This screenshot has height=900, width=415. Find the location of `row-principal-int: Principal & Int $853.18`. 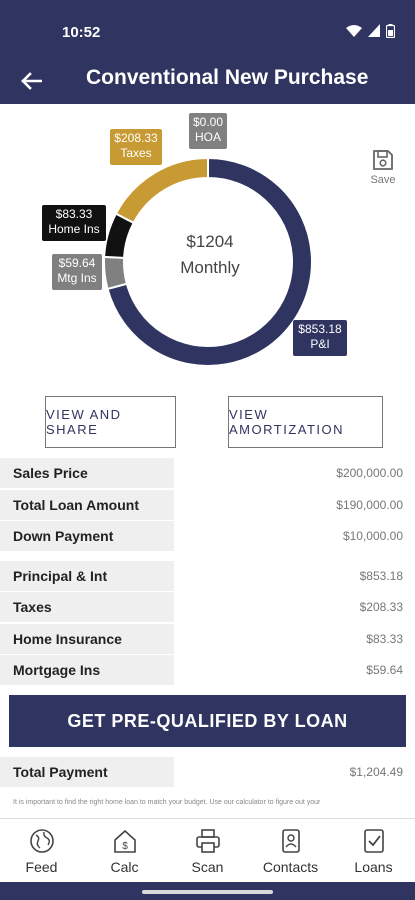

row-principal-int: Principal & Int $853.18 is located at coordinates (207, 576).